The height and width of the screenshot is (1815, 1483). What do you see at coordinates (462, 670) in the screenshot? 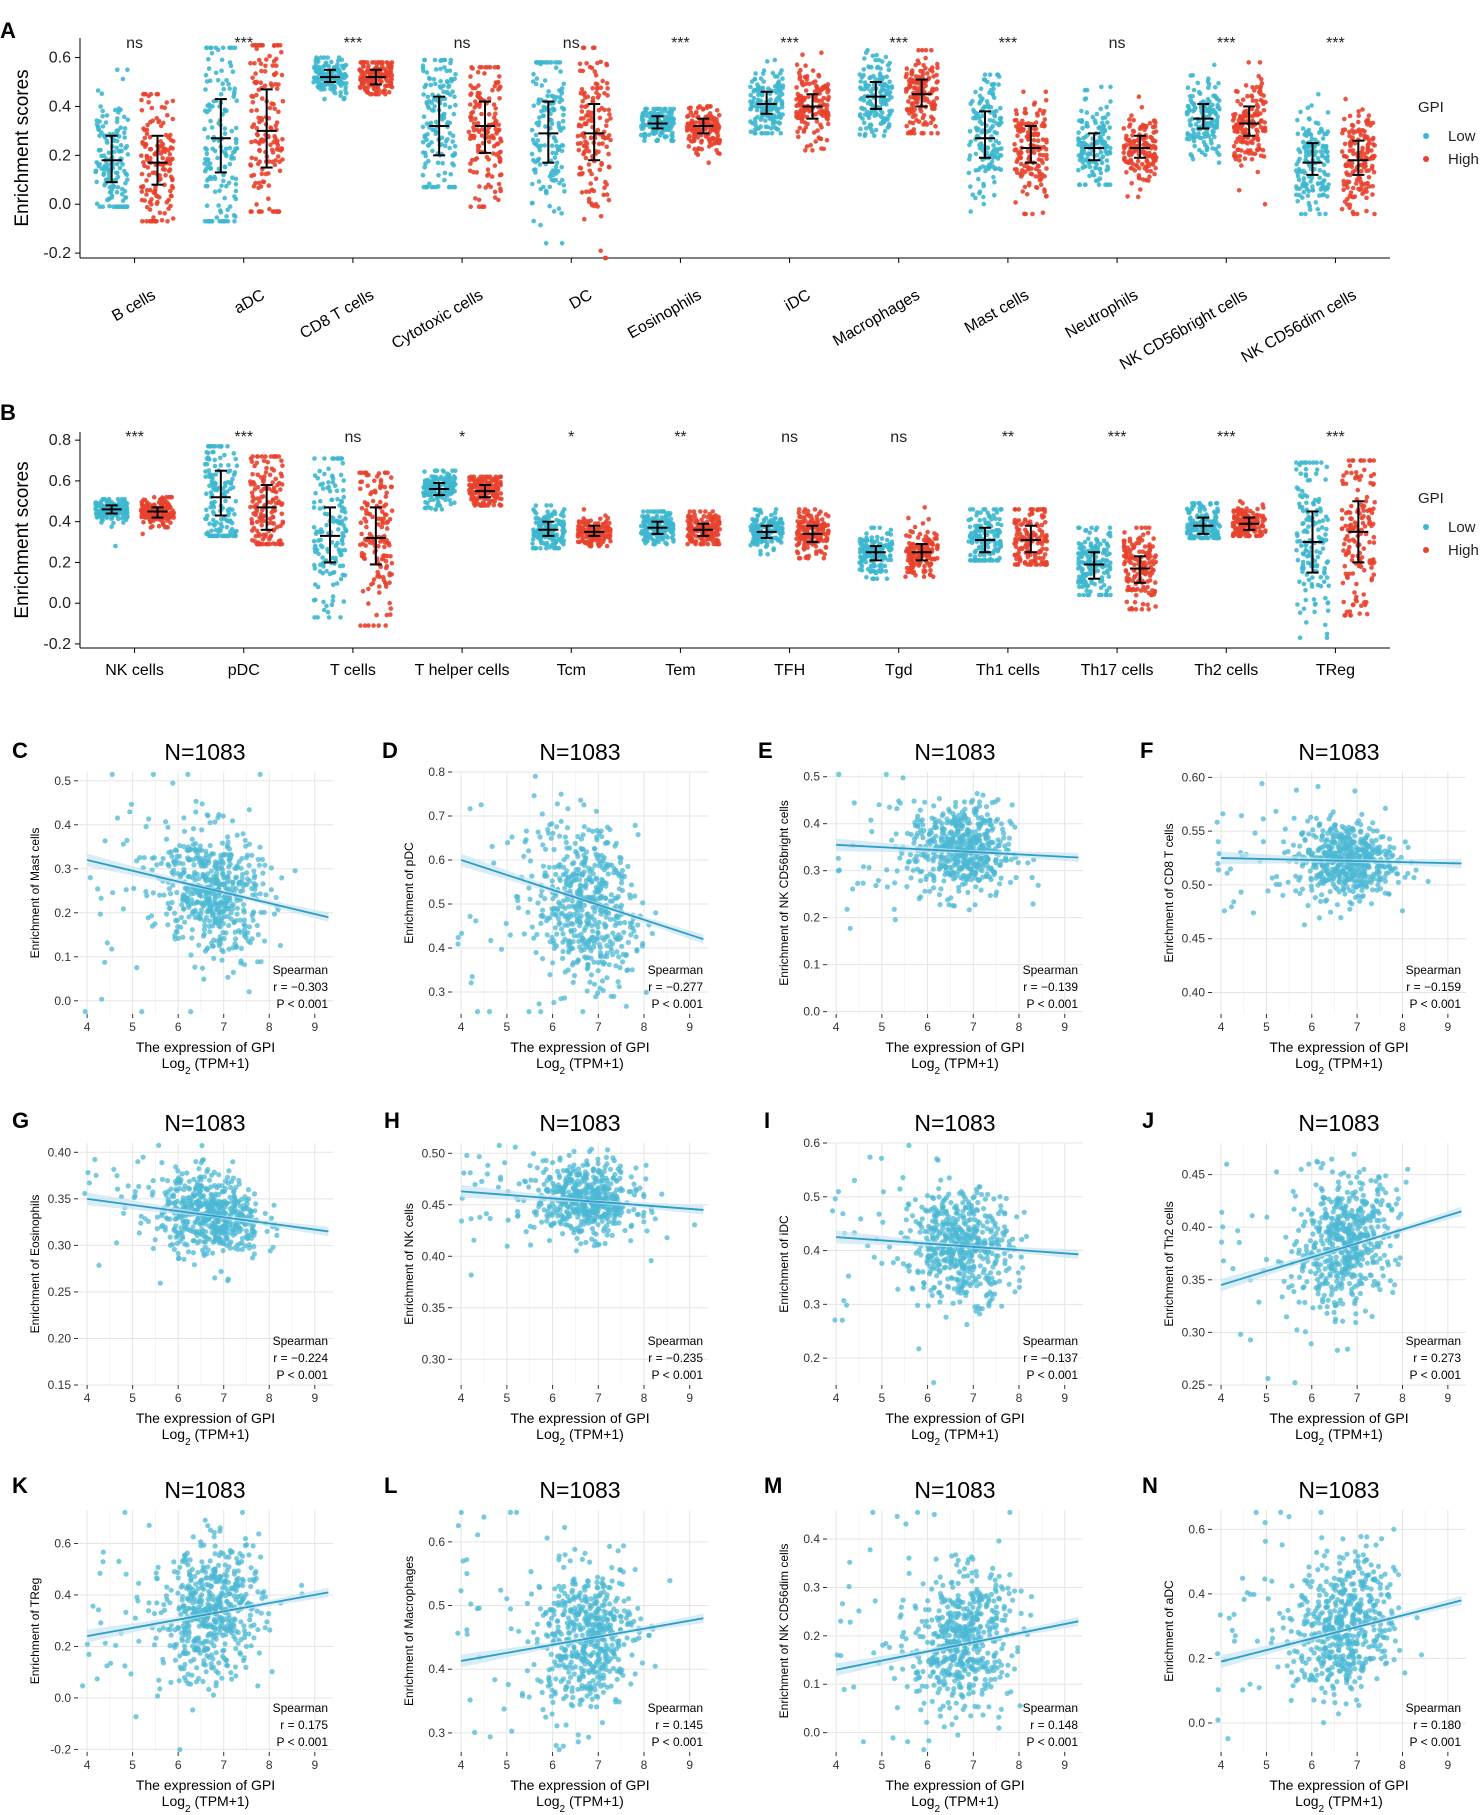
I see `category-label: T helper cells` at bounding box center [462, 670].